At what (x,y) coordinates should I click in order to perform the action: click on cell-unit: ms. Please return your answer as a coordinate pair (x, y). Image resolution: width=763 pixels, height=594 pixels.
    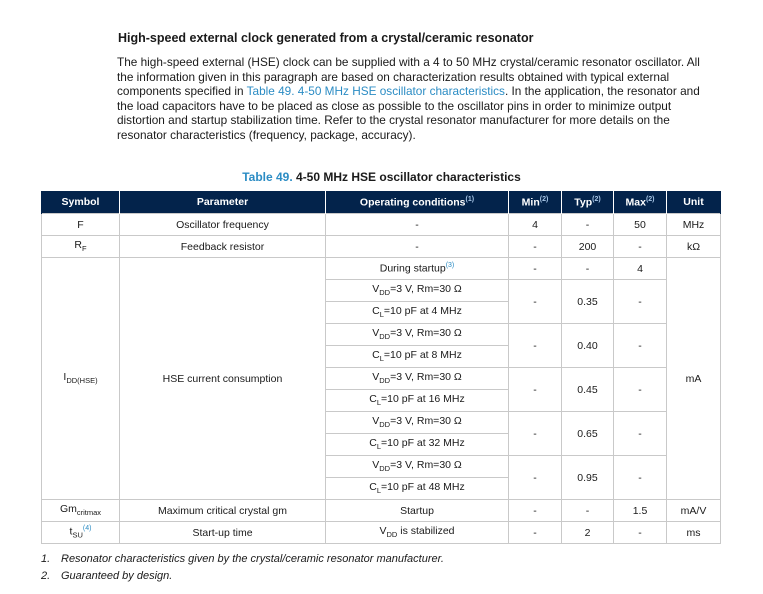
    Looking at the image, I should click on (693, 532).